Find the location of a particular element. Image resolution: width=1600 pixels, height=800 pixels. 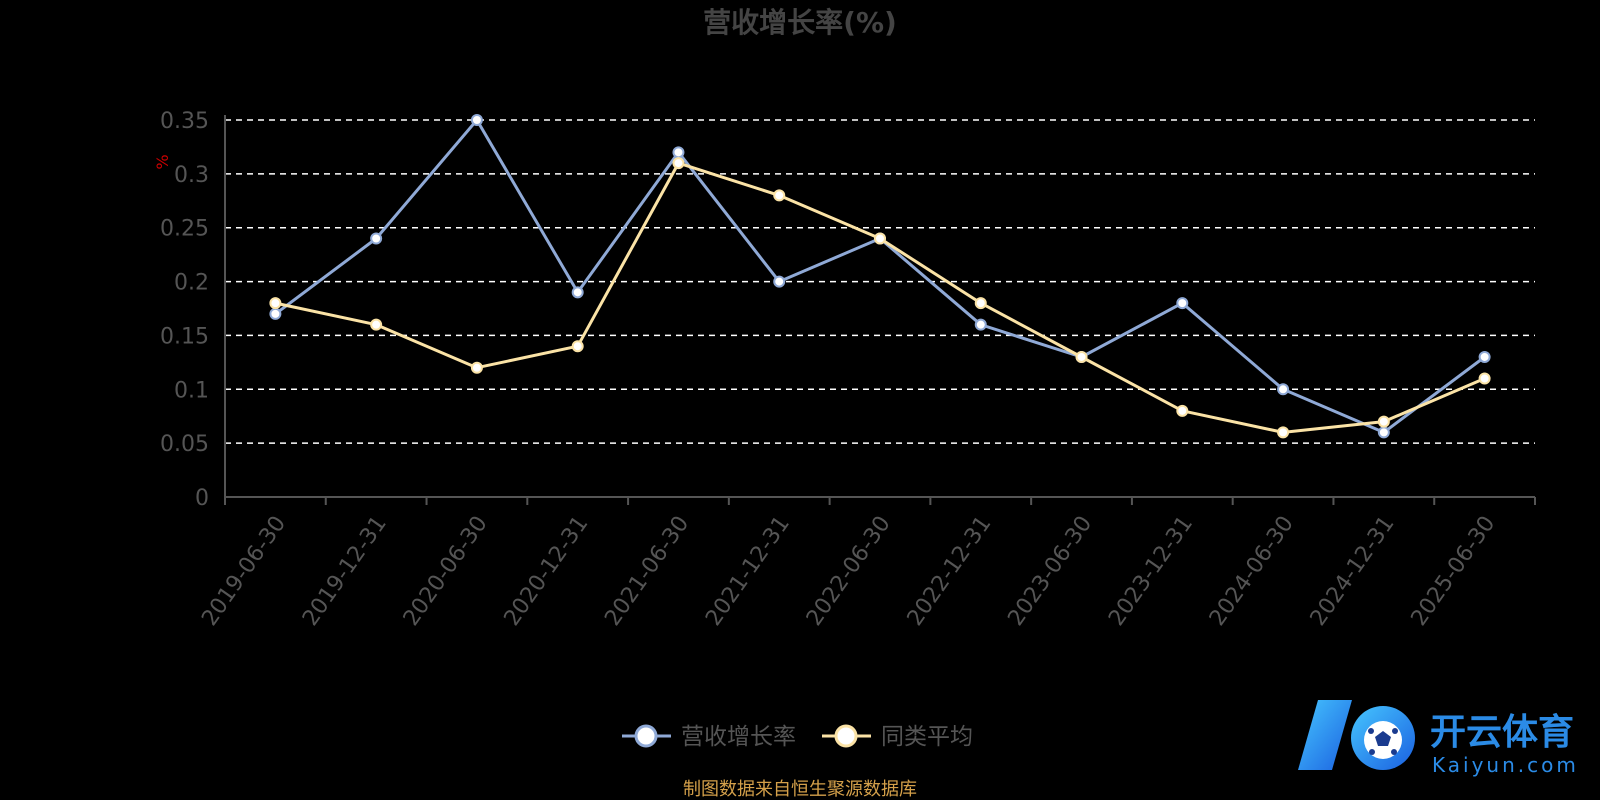

legend-item-series-1: 营收增长率 is located at coordinates (709, 737).